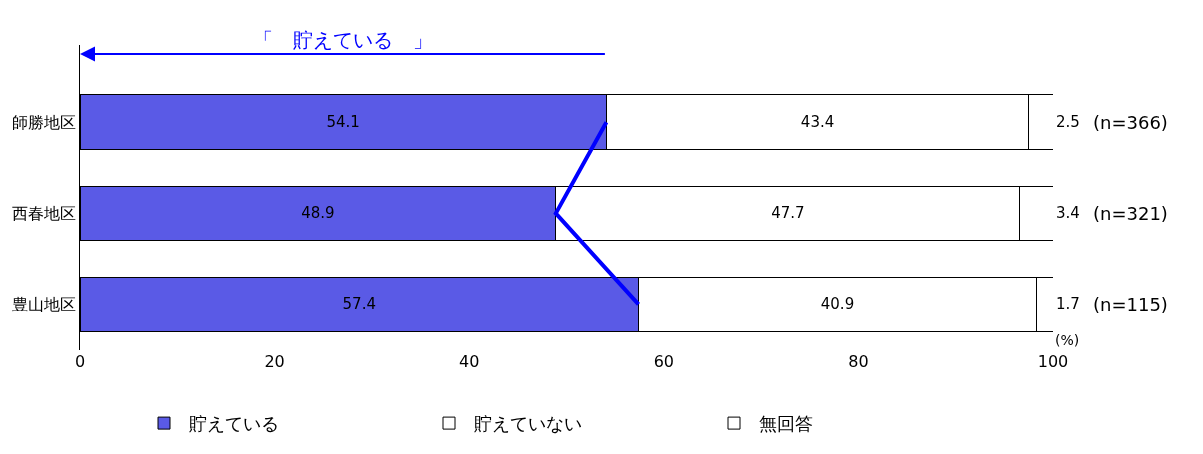 The image size is (1203, 454). Describe the element at coordinates (786, 424) in the screenshot. I see `legend-label: 無回答` at that location.